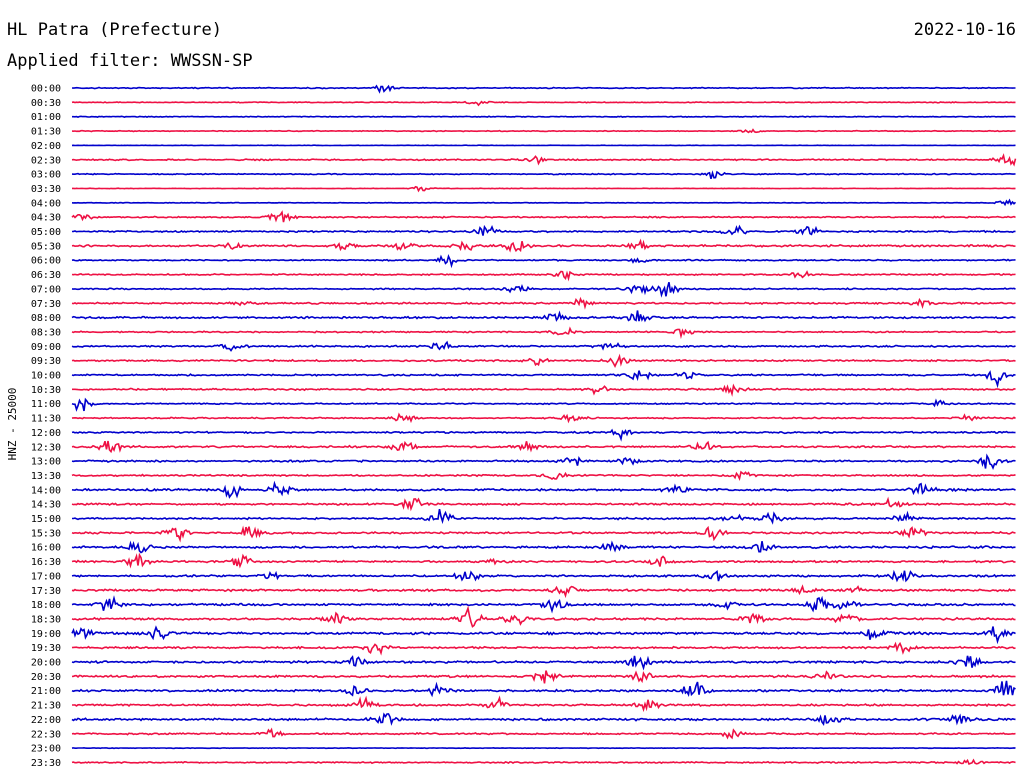 The width and height of the screenshot is (1024, 780). Describe the element at coordinates (46, 419) in the screenshot. I see `time-tick-label: 11:30` at that location.